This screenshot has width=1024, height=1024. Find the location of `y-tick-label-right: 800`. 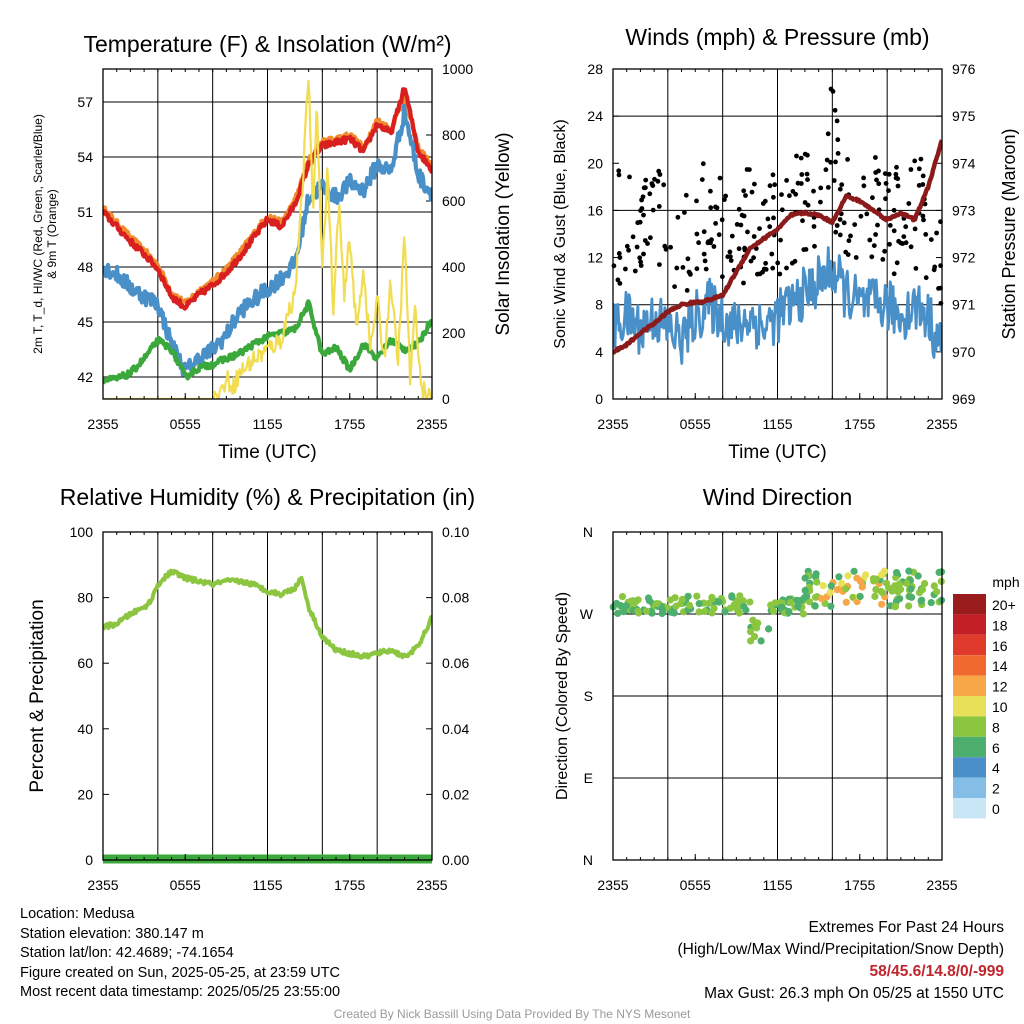

y-tick-label-right: 800 is located at coordinates (454, 135).